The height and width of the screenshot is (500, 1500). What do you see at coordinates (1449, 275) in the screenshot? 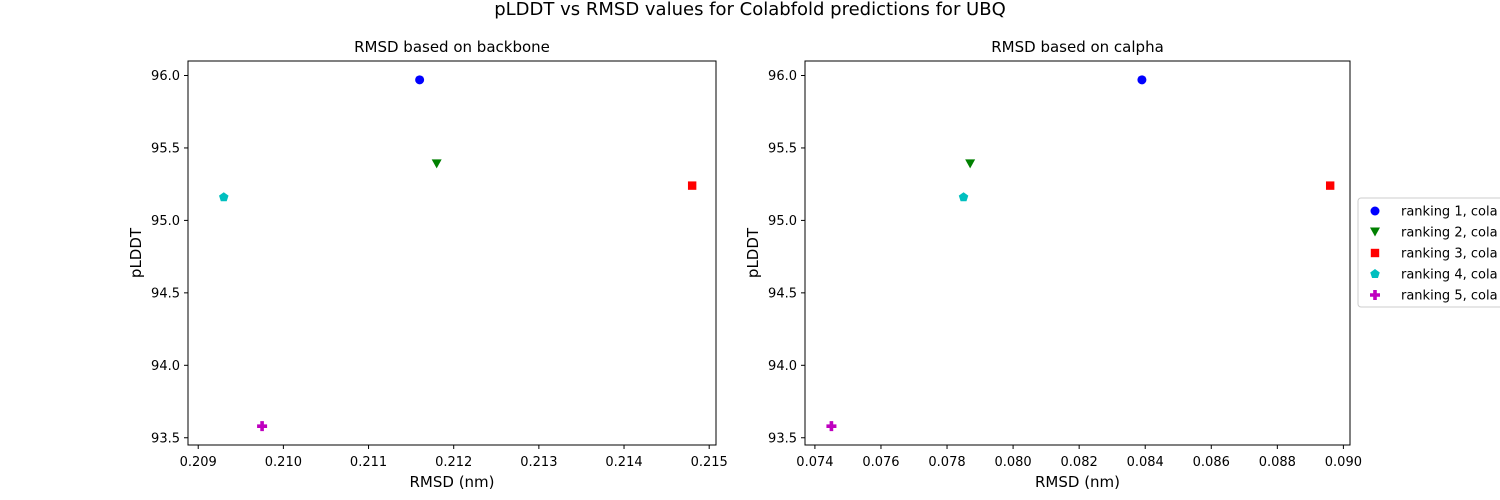
I see `legend-label: ranking 4, cola` at bounding box center [1449, 275].